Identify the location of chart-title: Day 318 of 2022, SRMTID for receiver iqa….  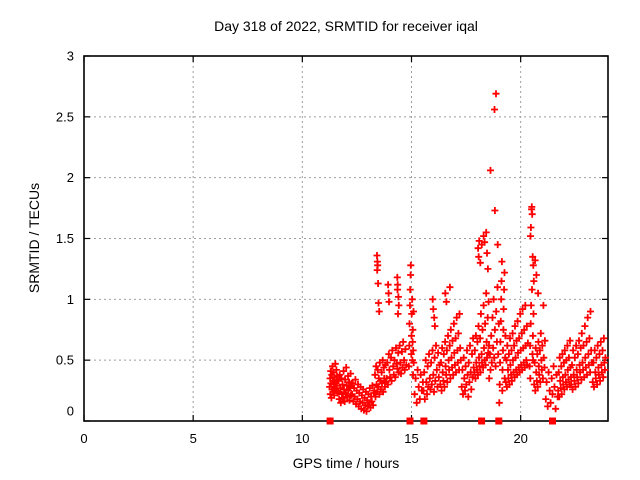
(346, 26).